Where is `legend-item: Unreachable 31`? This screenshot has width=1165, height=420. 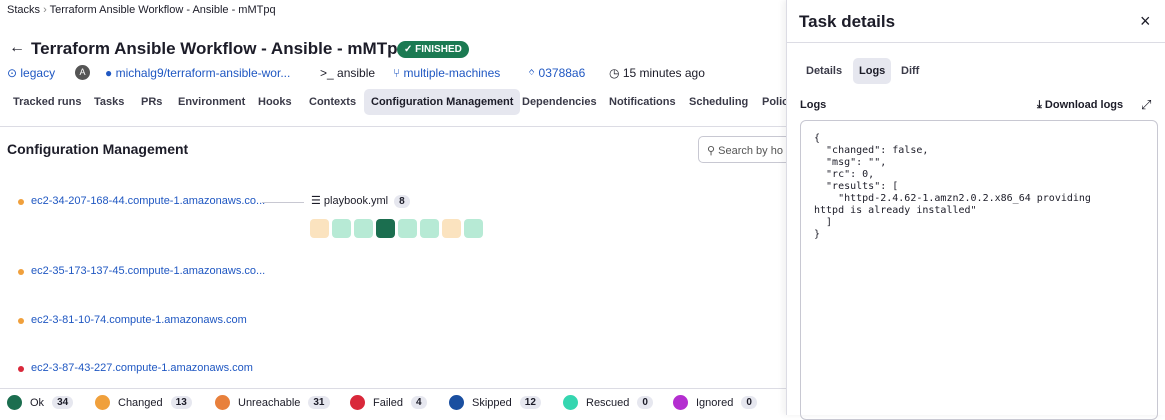
legend-item: Unreachable 31 is located at coordinates (272, 402).